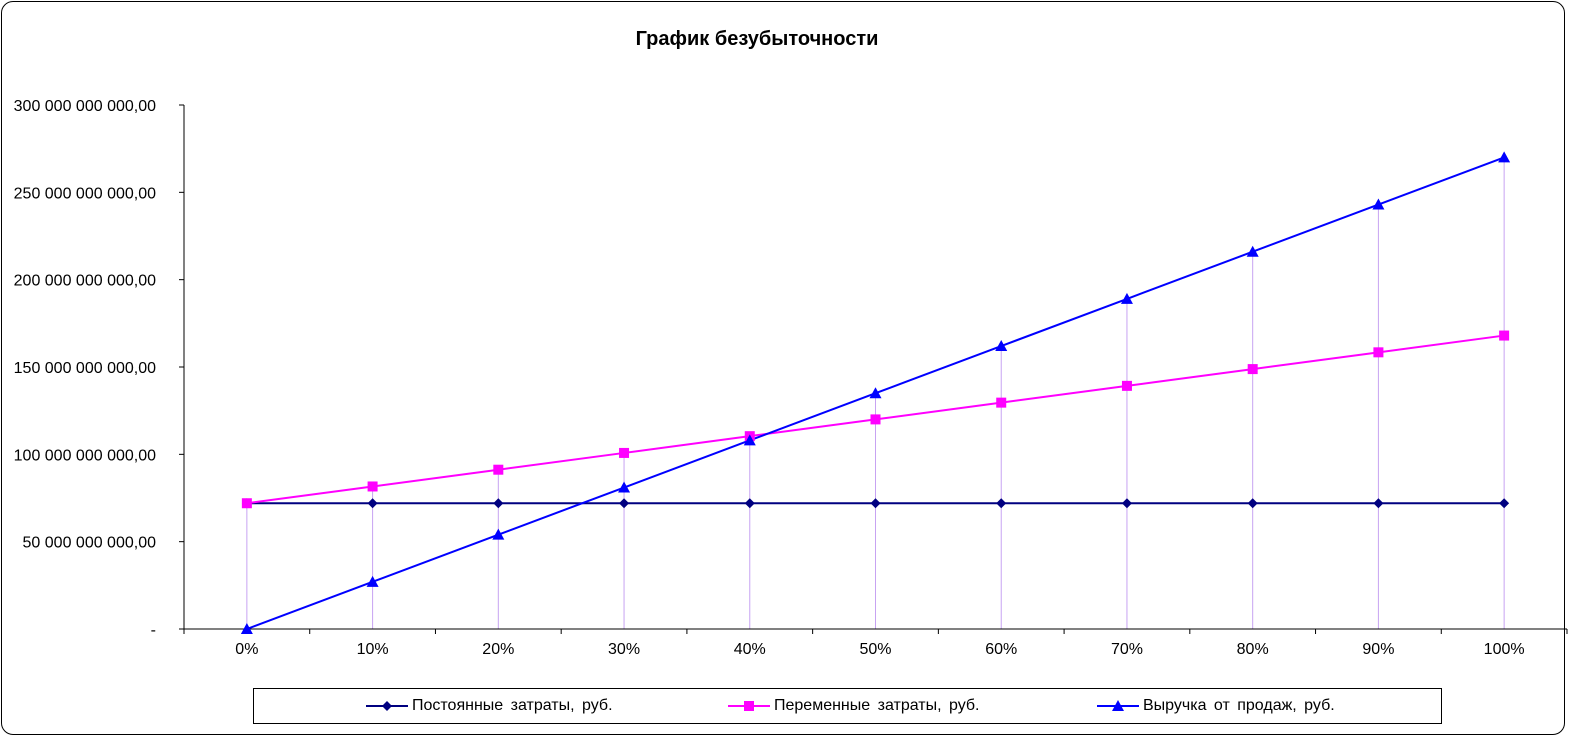 This screenshot has height=741, width=1578. Describe the element at coordinates (750, 649) in the screenshot. I see `x-tick-label: 40%` at that location.